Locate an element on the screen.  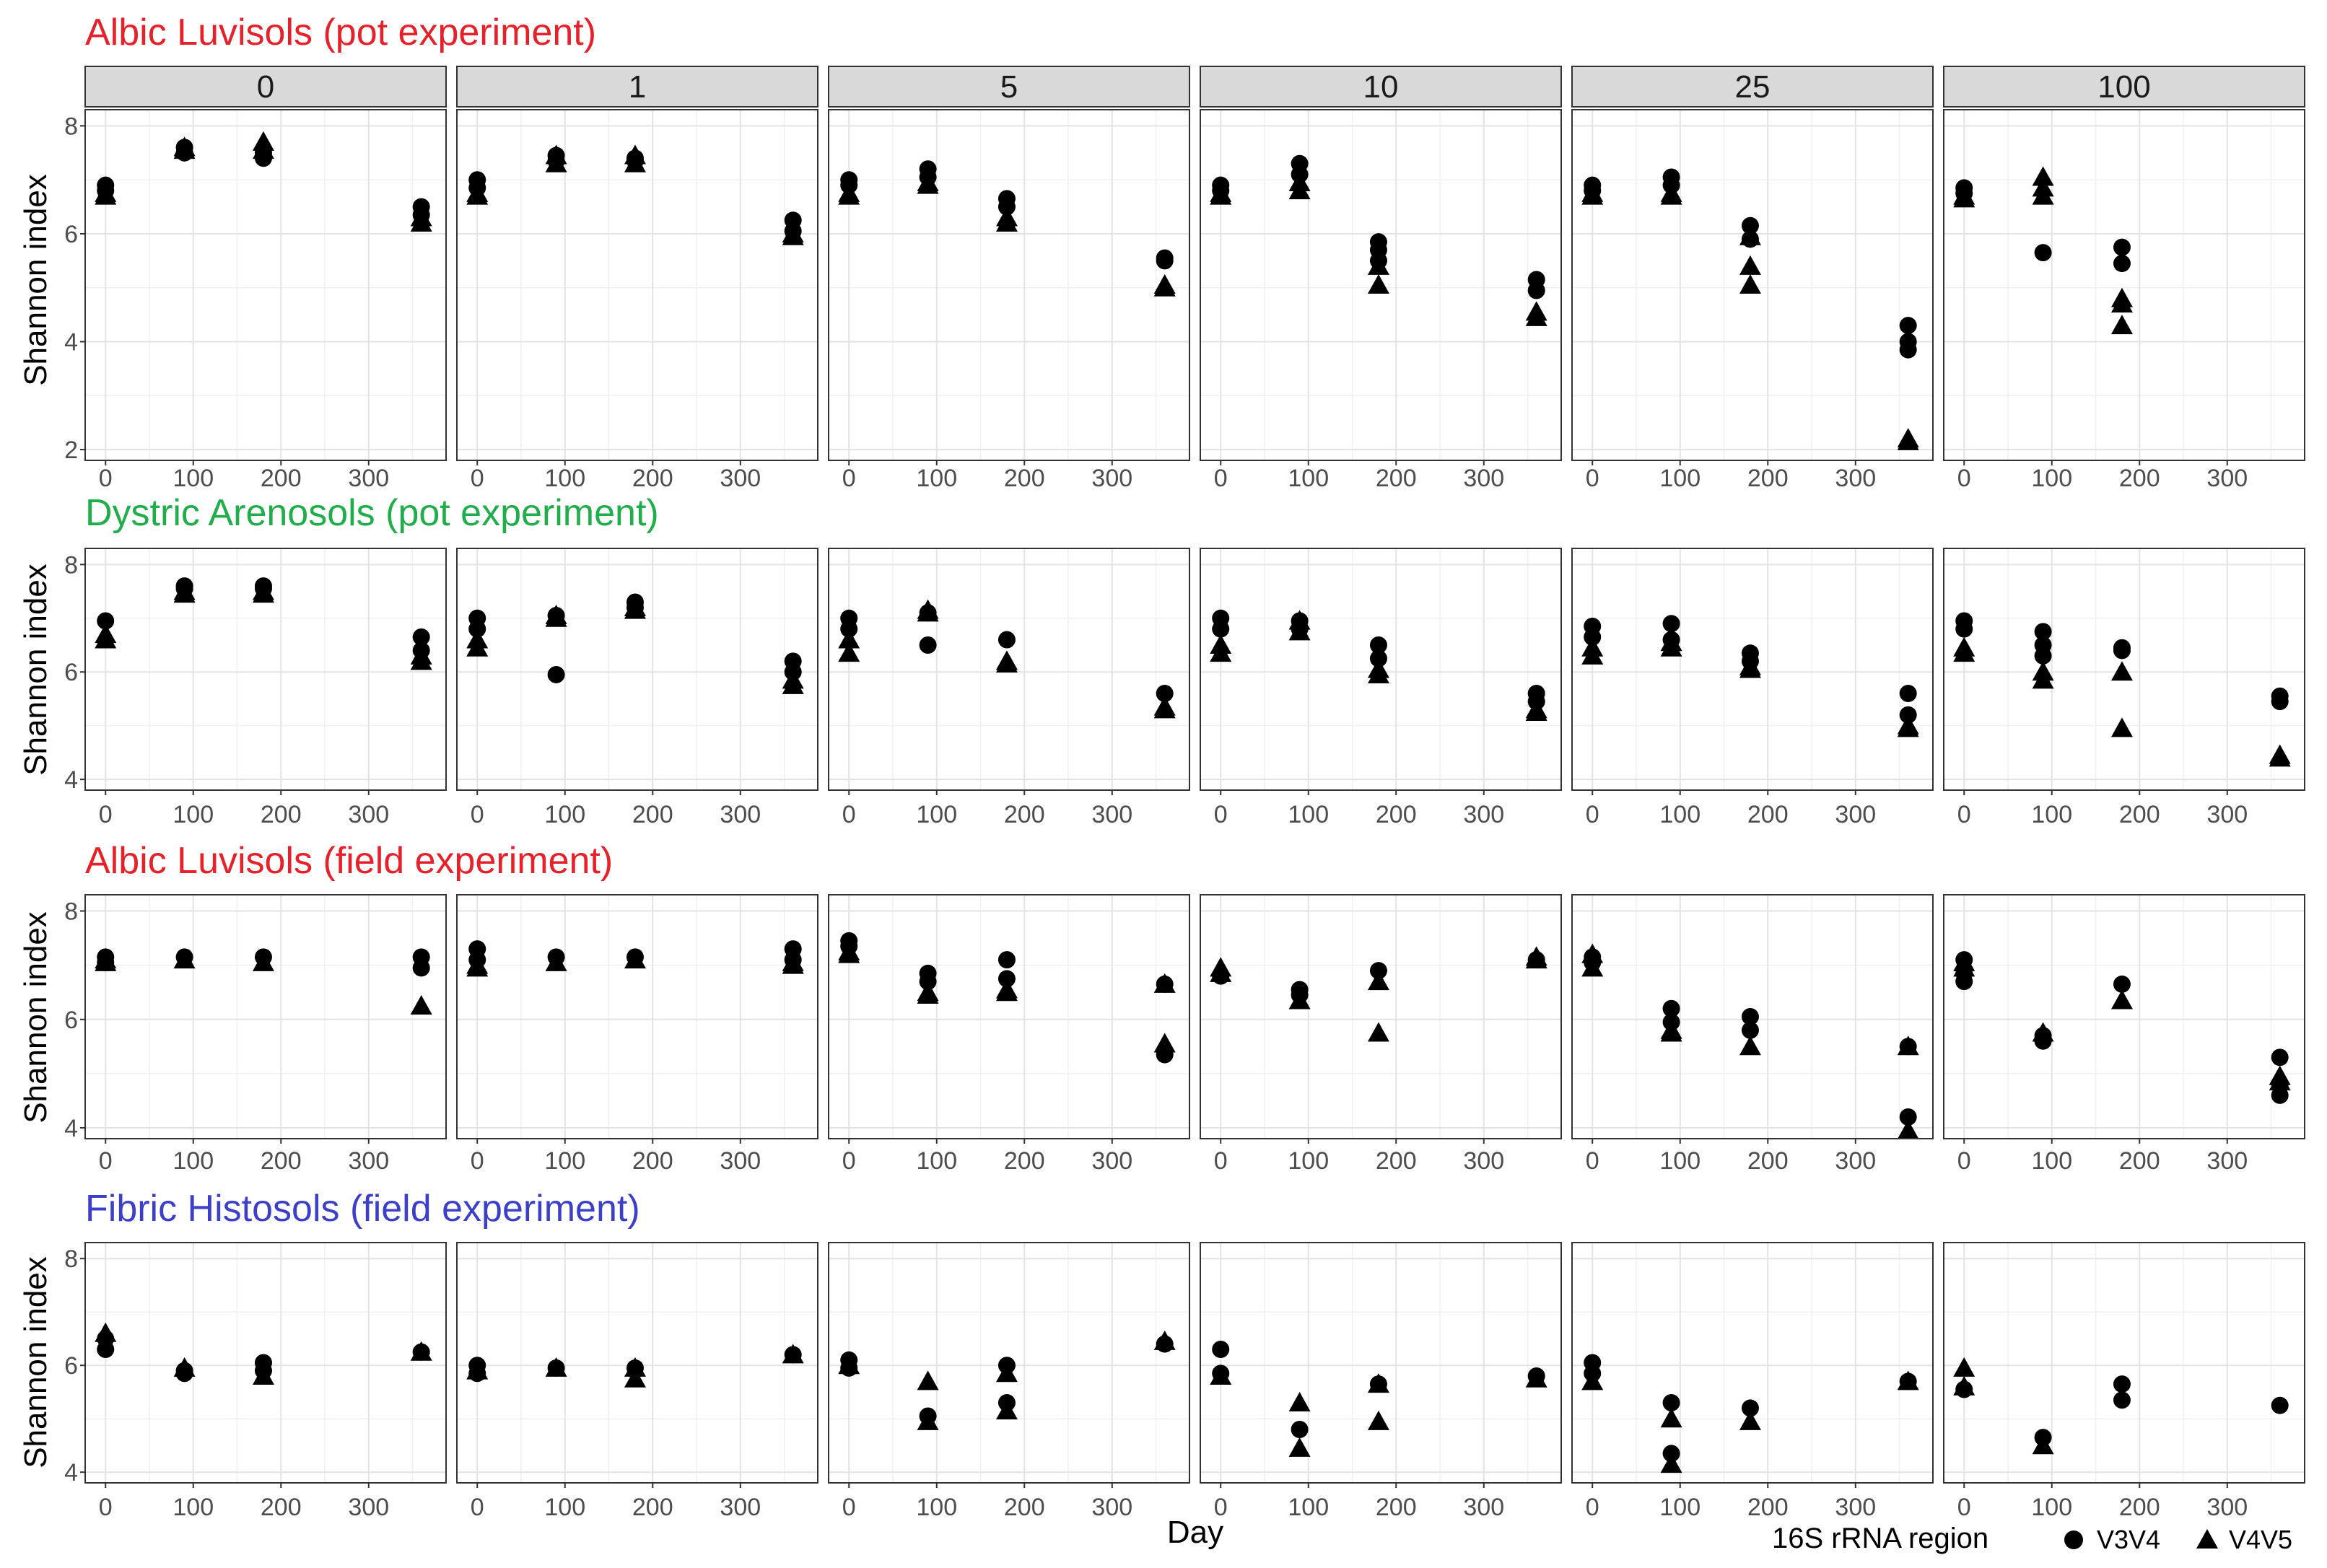
panel-25: 25 0 100 200 300 is located at coordinates (1753, 279).